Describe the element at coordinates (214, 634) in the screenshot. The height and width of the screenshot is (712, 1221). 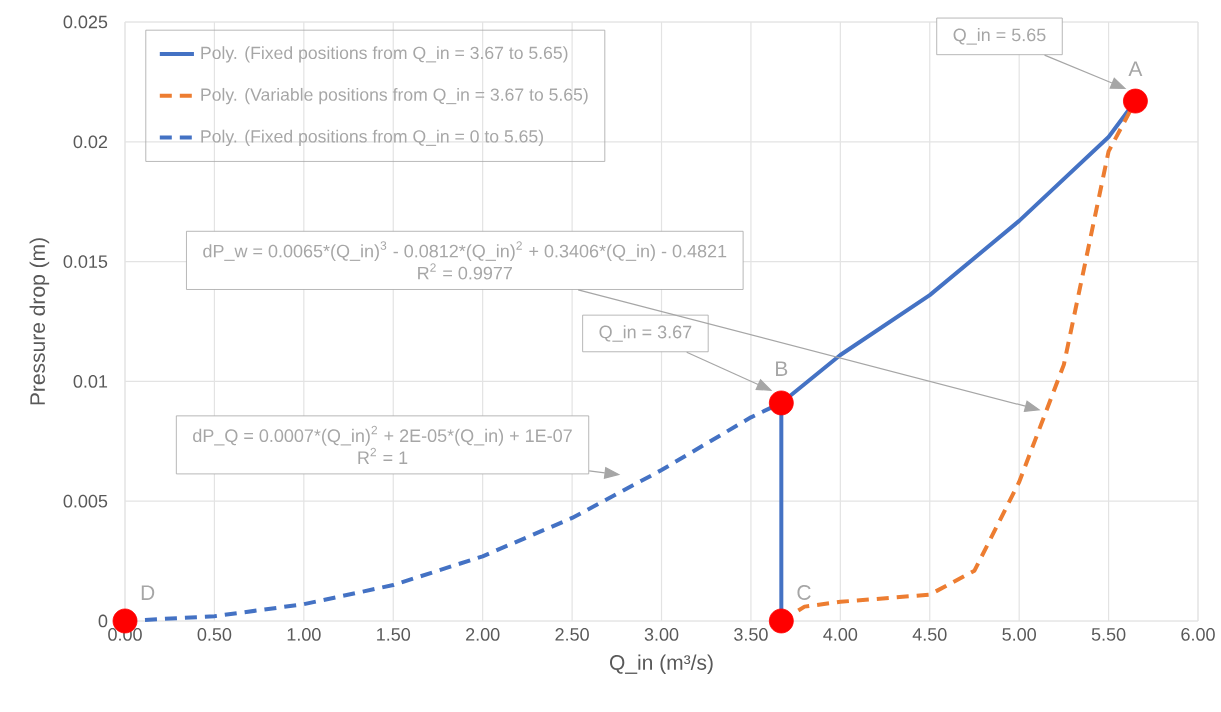
I see `x-tick-label: 0.50` at that location.